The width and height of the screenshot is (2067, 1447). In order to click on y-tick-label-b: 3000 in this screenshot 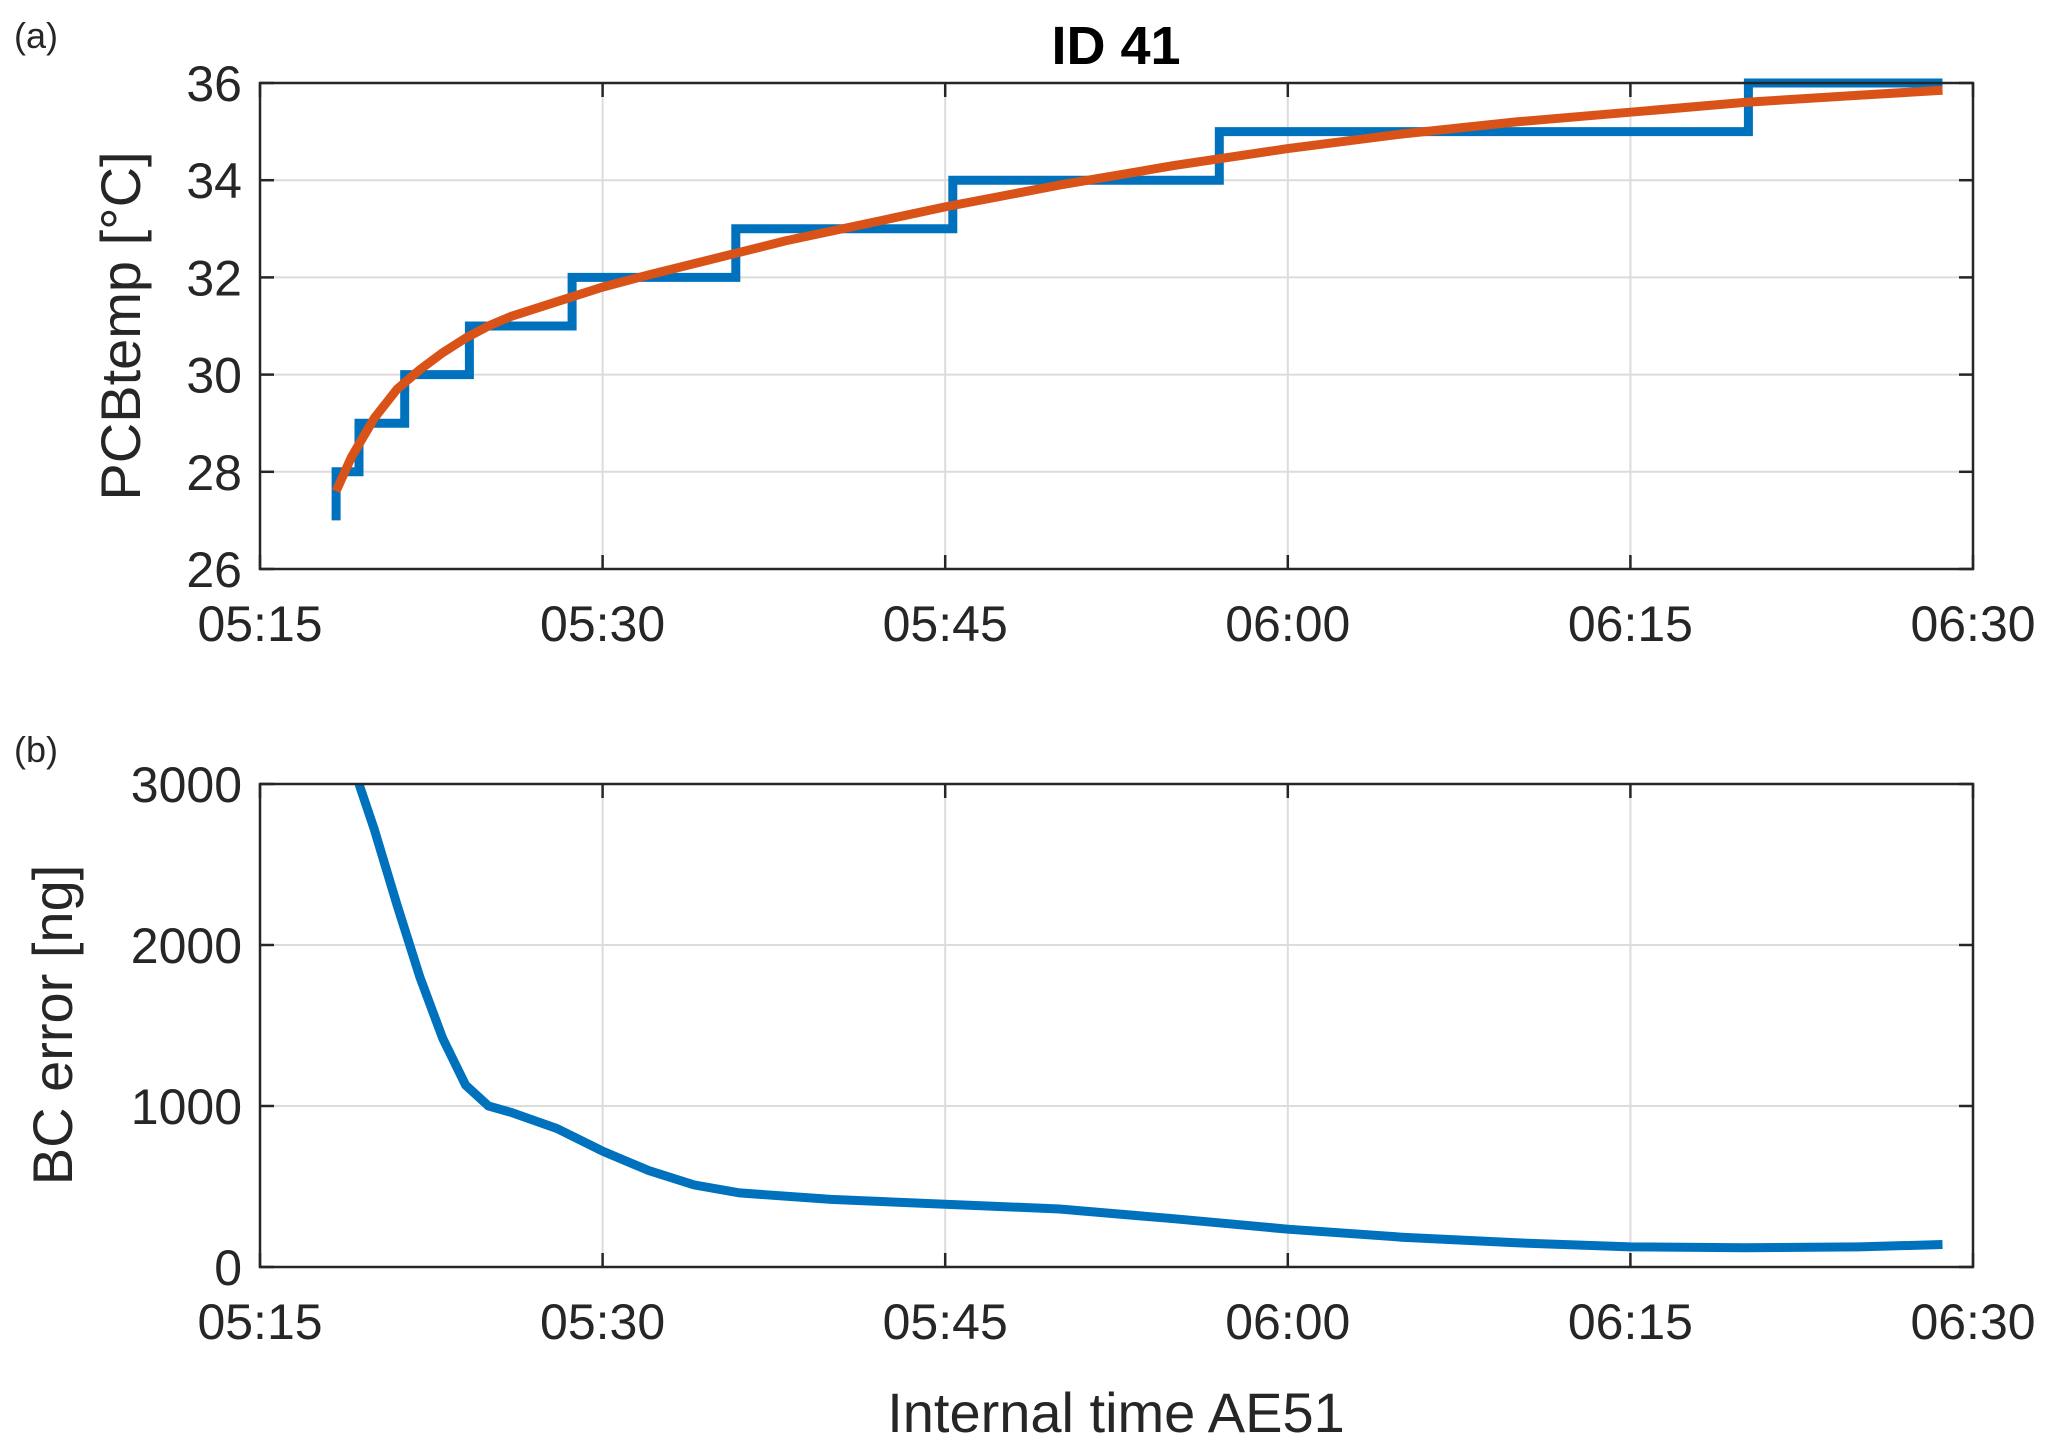, I will do `click(186, 785)`.